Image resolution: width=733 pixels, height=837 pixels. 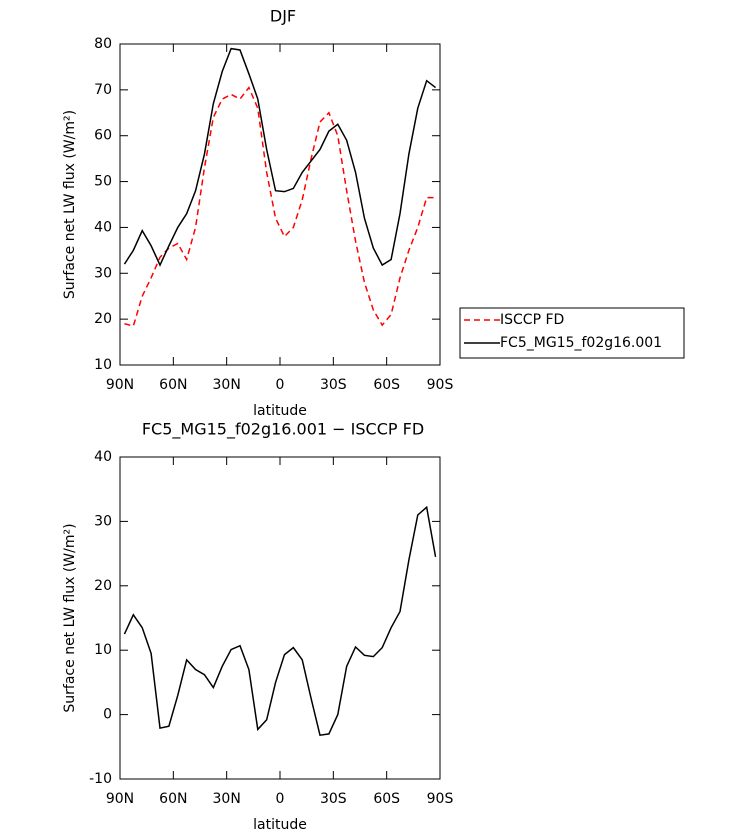 I want to click on legend-box, so click(x=572, y=333).